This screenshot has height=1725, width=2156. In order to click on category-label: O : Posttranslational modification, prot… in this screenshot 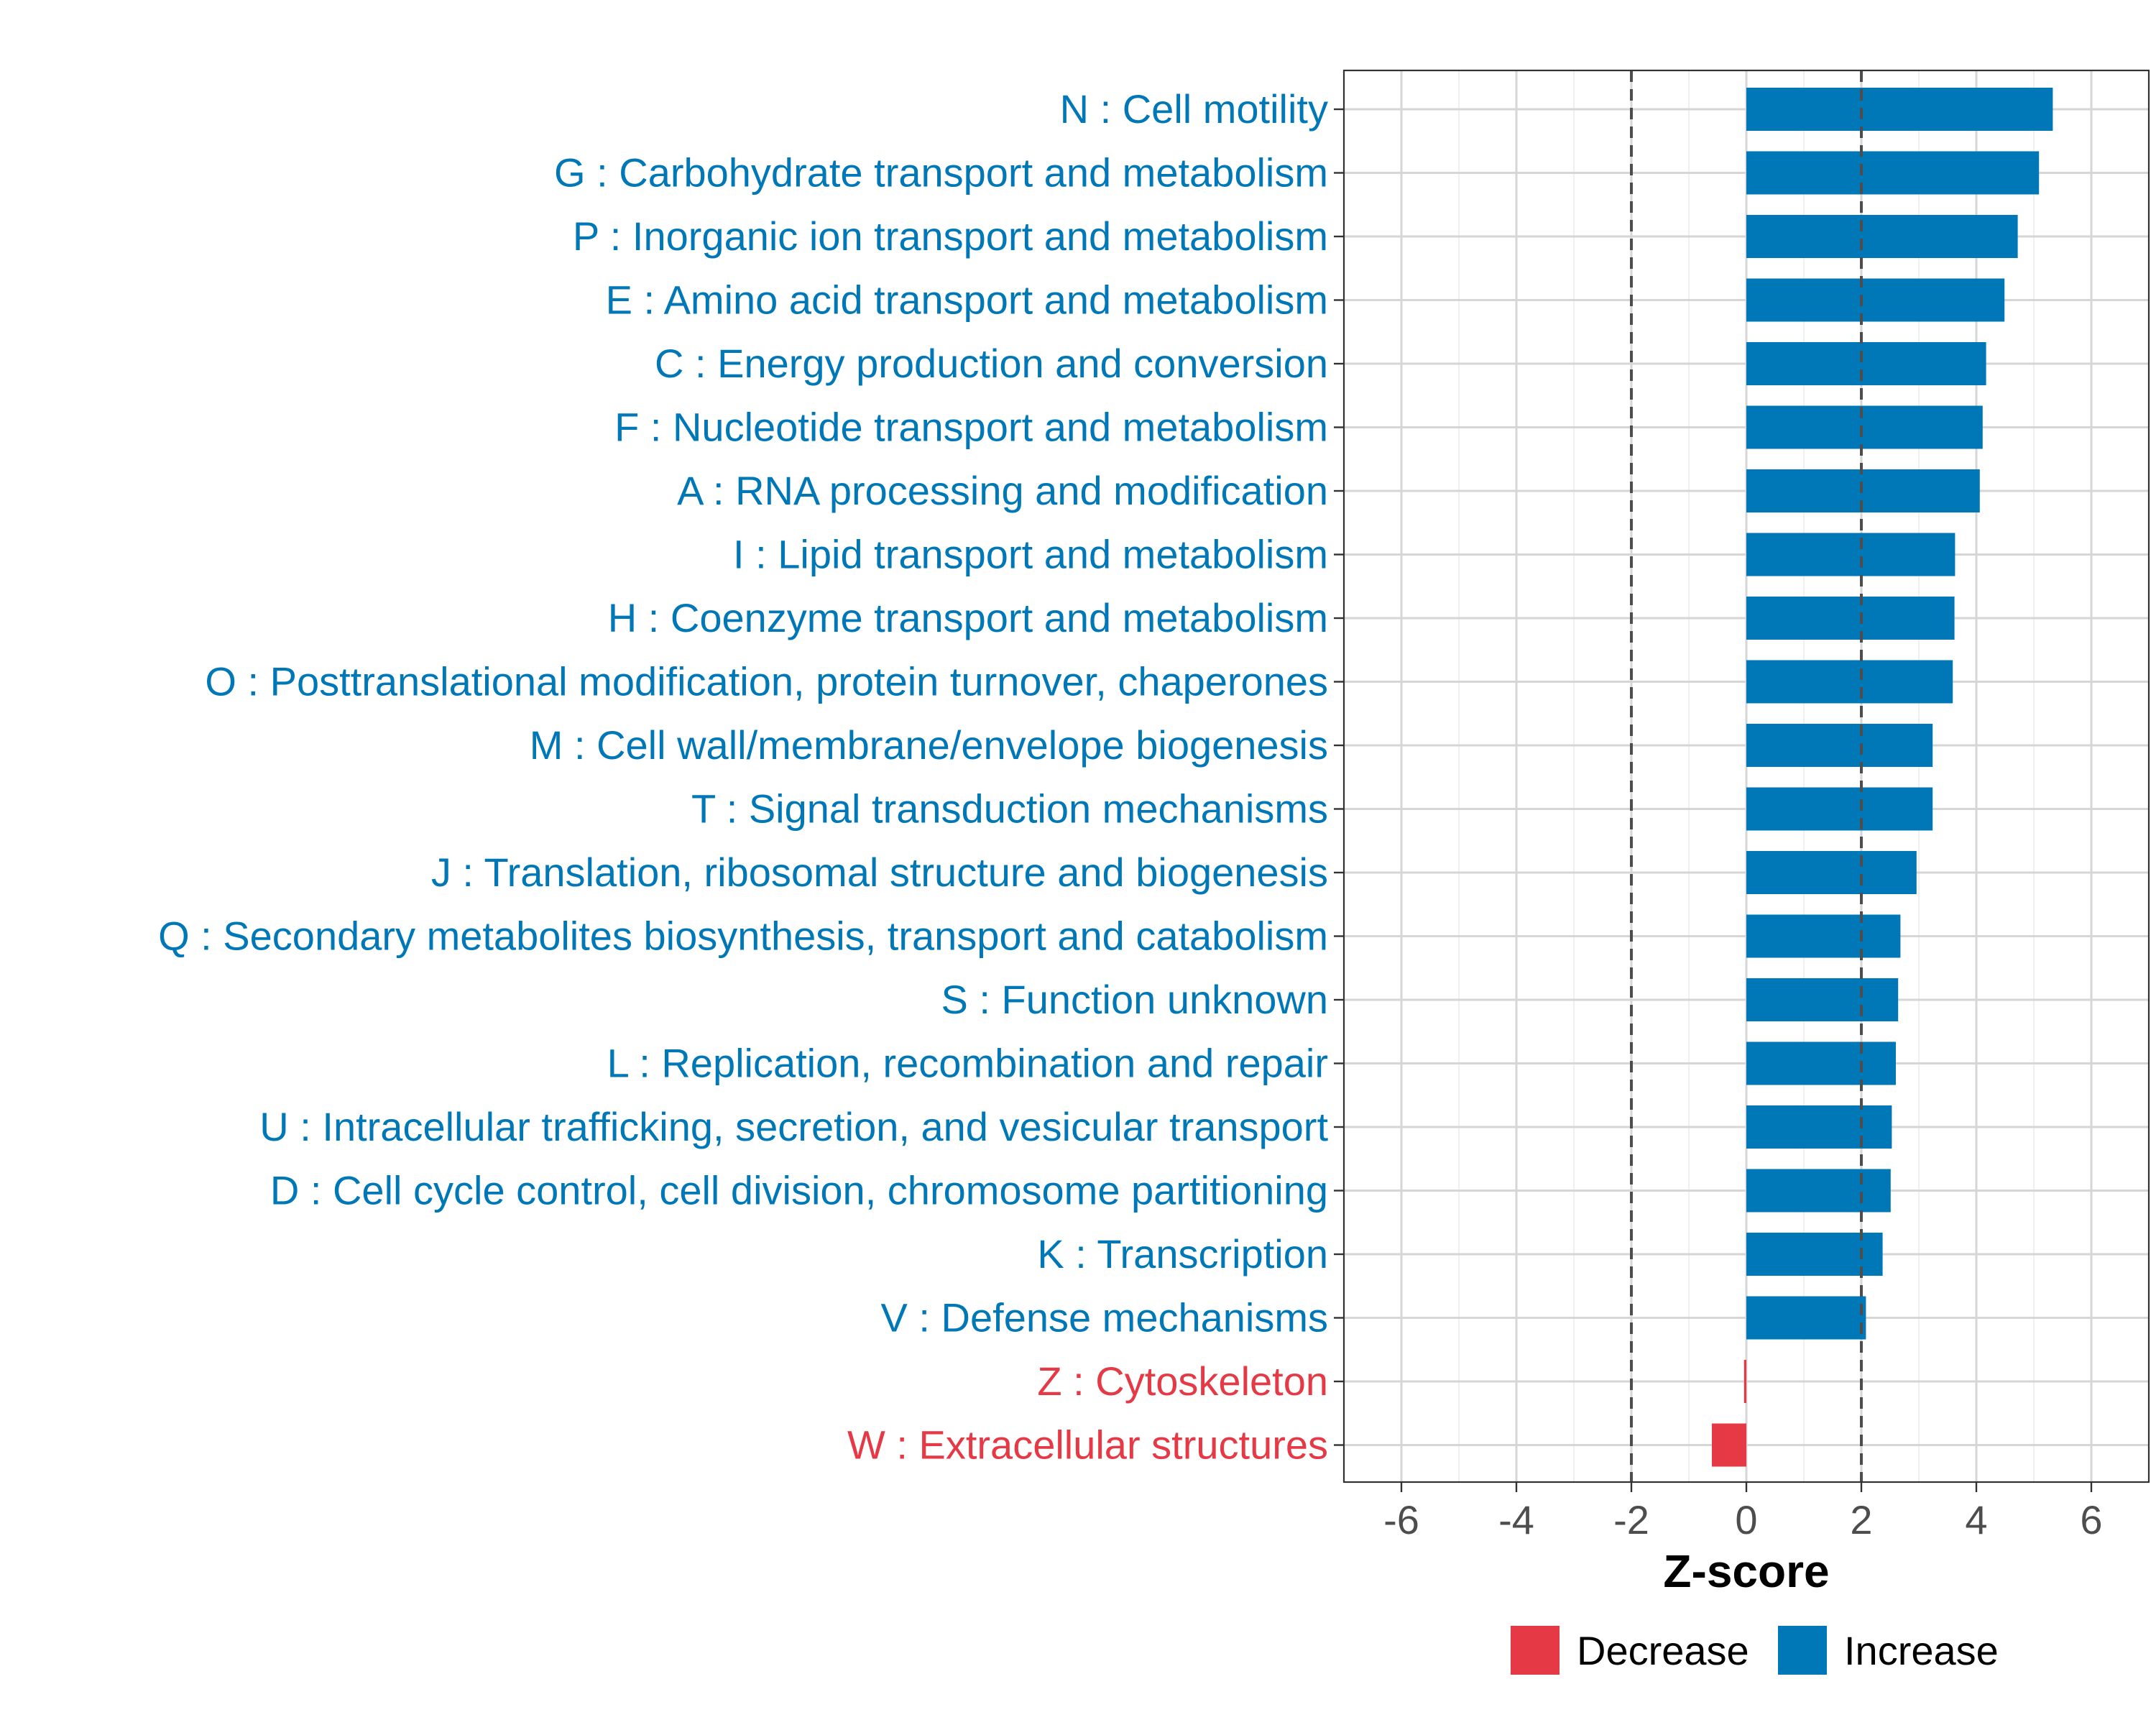, I will do `click(767, 681)`.